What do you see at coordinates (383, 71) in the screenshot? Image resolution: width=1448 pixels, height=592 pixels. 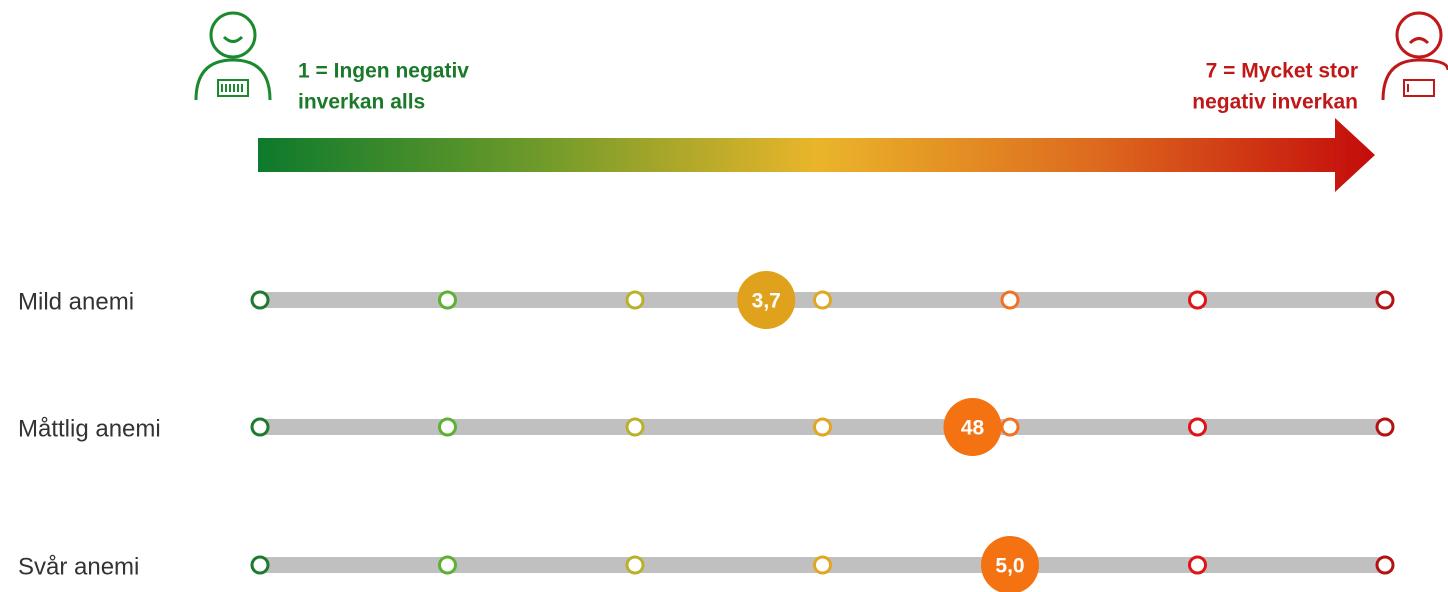 I see `left-label: 1 = Ingen negativ` at bounding box center [383, 71].